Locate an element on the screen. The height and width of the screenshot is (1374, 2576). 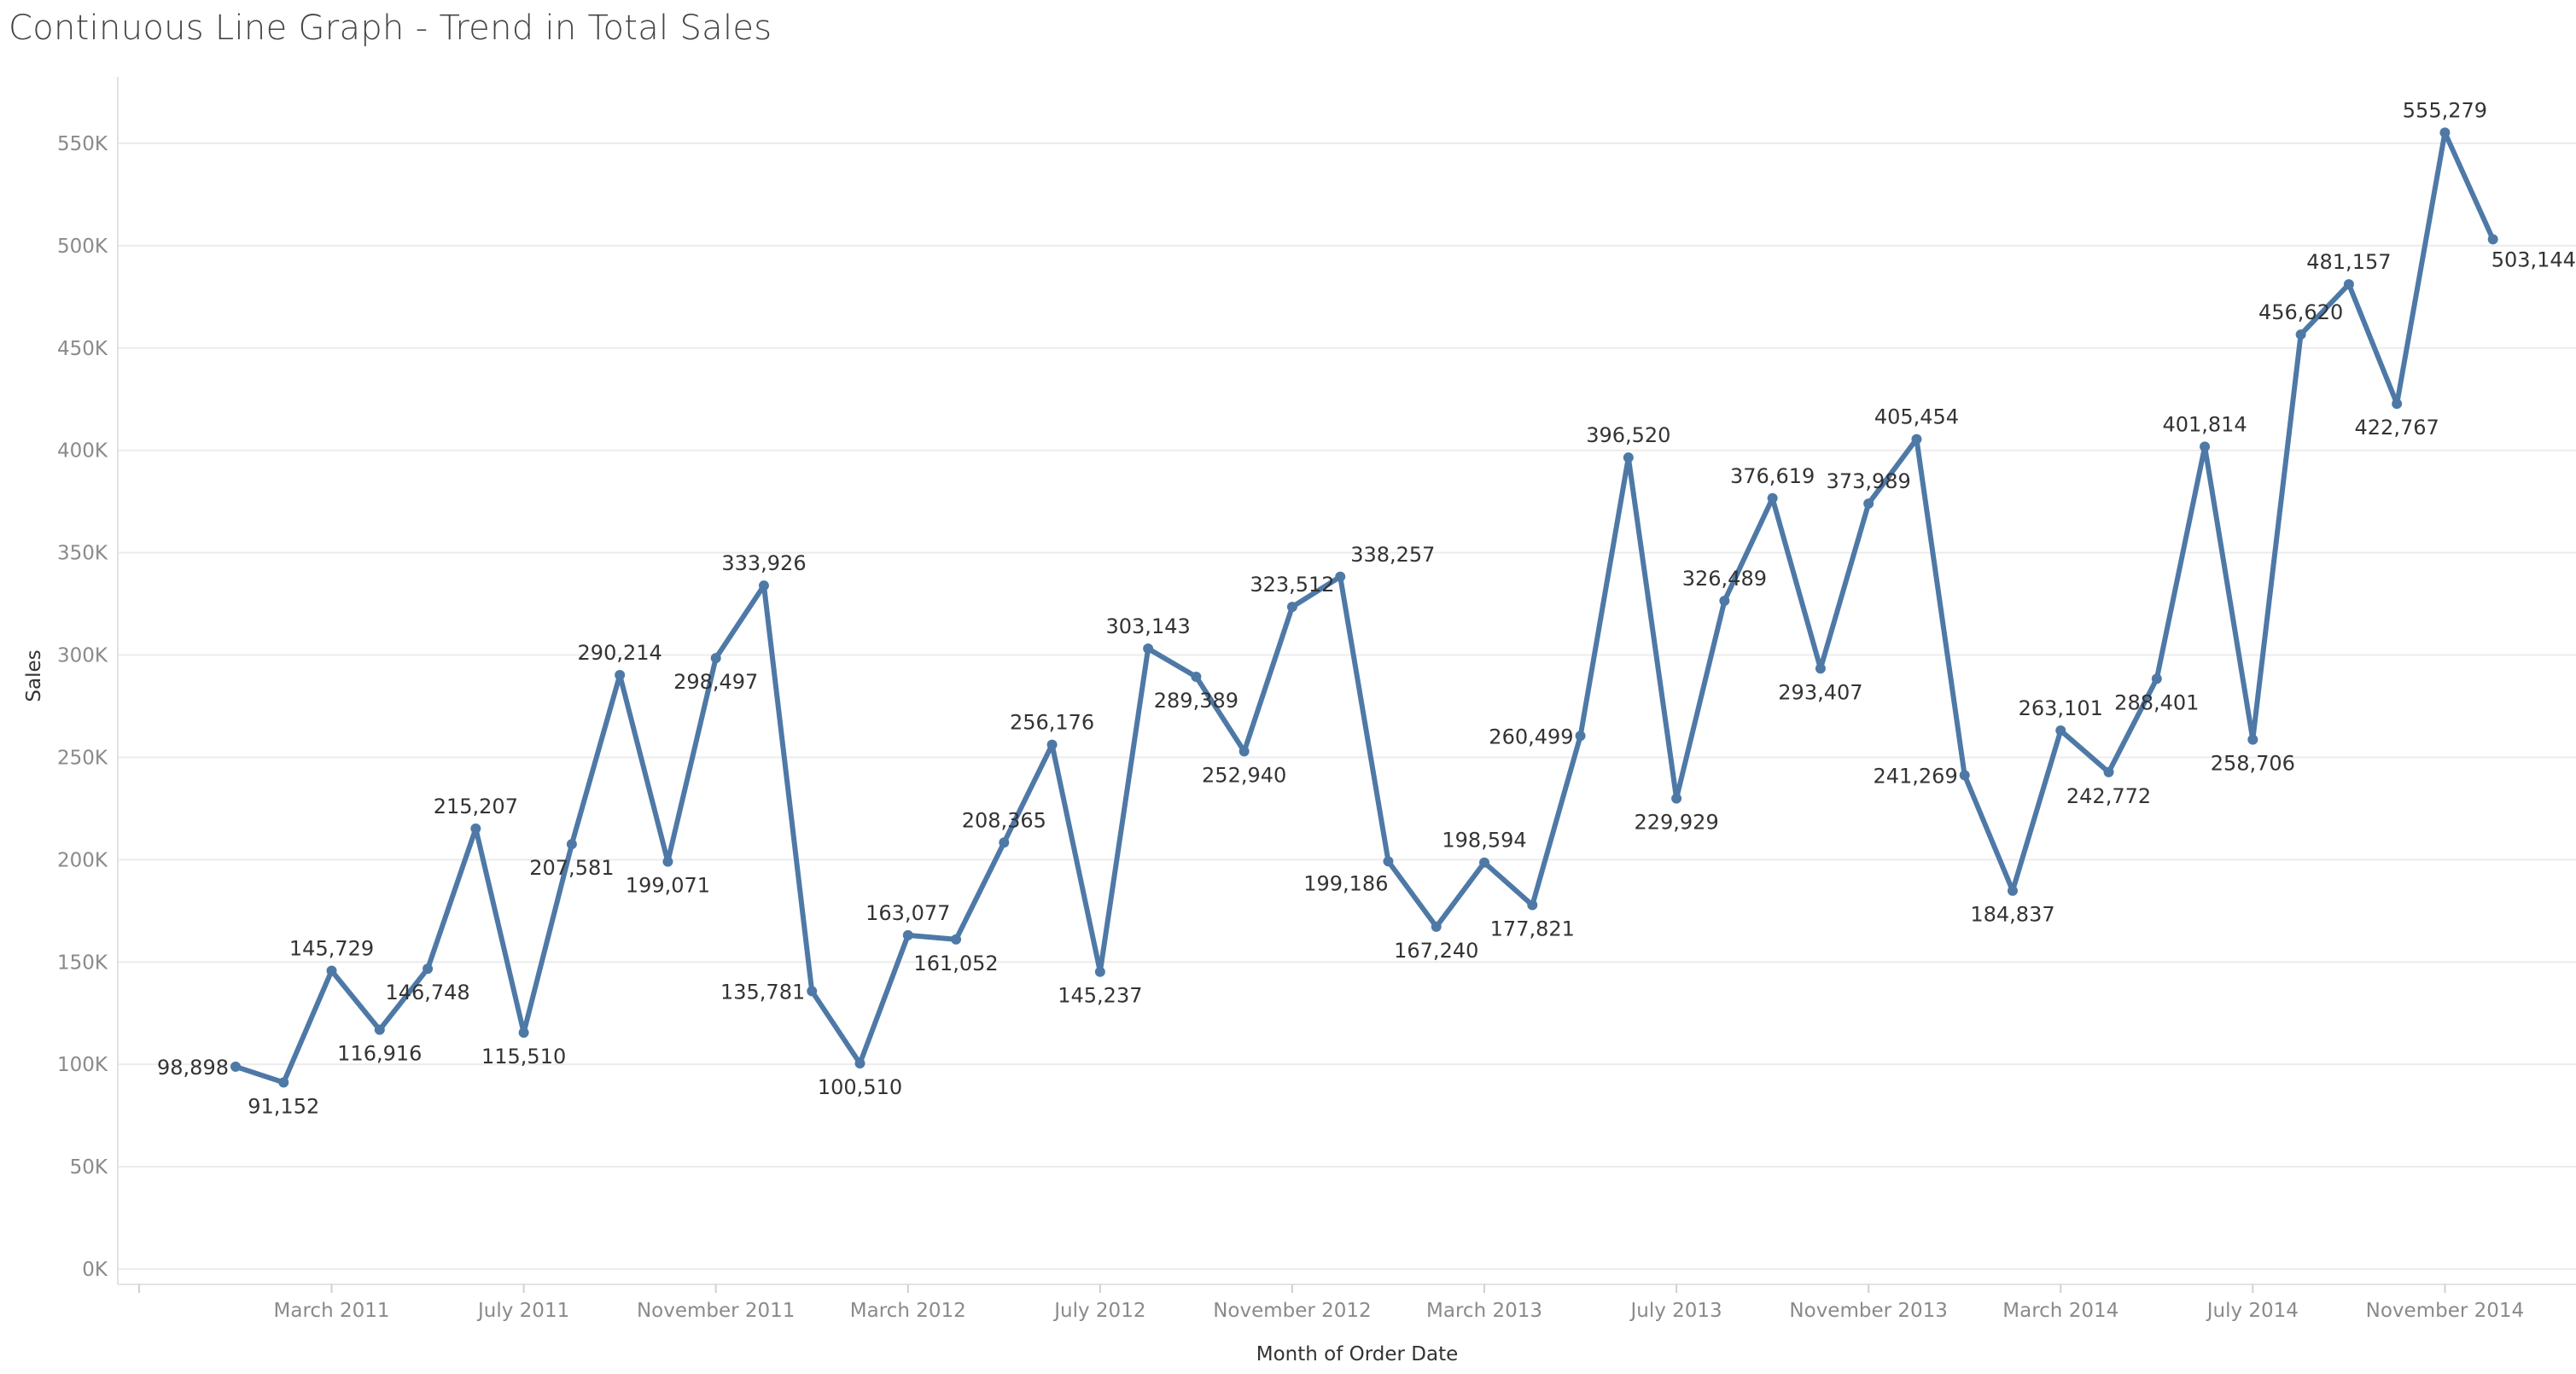
x-tick-label: November 2014 is located at coordinates (2445, 1311).